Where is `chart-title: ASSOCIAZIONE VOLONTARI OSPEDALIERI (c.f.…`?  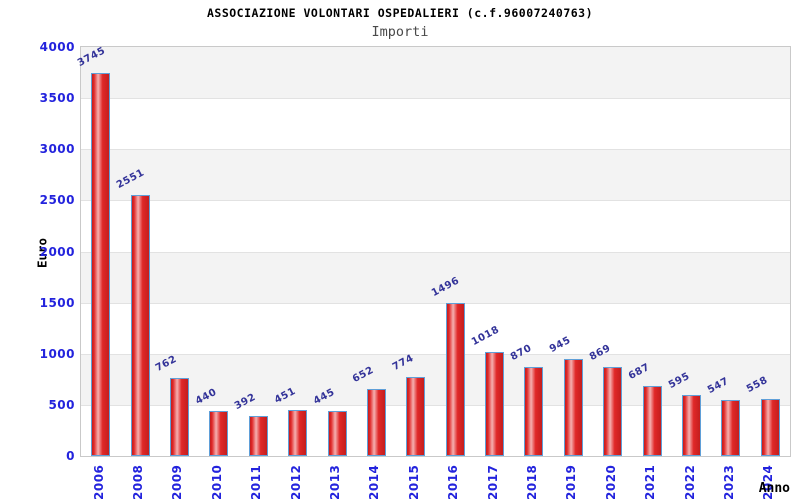 chart-title: ASSOCIAZIONE VOLONTARI OSPEDALIERI (c.f.… is located at coordinates (400, 13).